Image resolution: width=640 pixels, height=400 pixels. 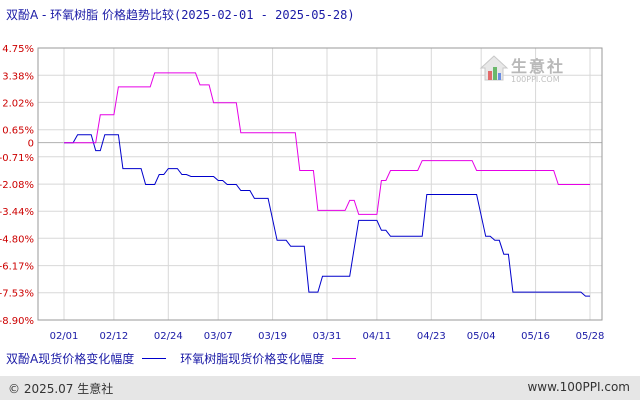 I want to click on x-tick-label: 02/01, so click(x=64, y=336).